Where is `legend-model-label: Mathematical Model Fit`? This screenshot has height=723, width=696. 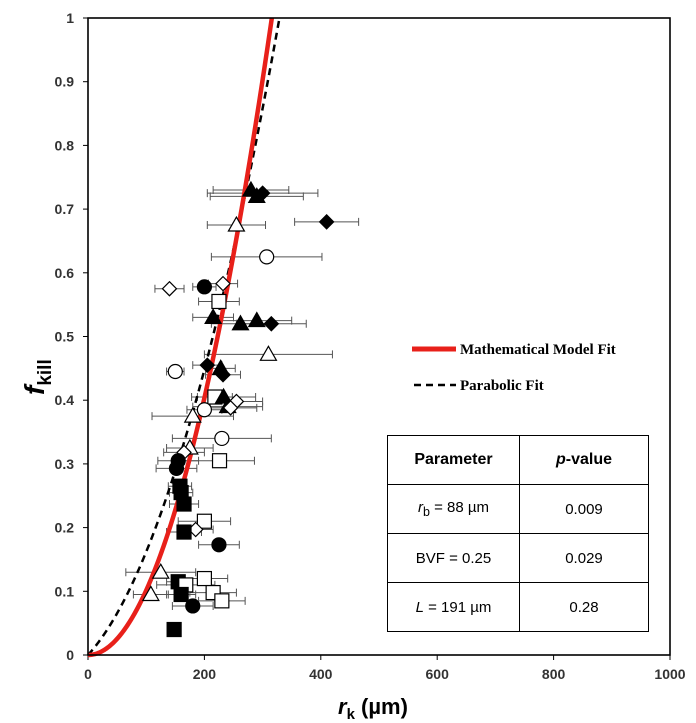 legend-model-label: Mathematical Model Fit is located at coordinates (538, 350).